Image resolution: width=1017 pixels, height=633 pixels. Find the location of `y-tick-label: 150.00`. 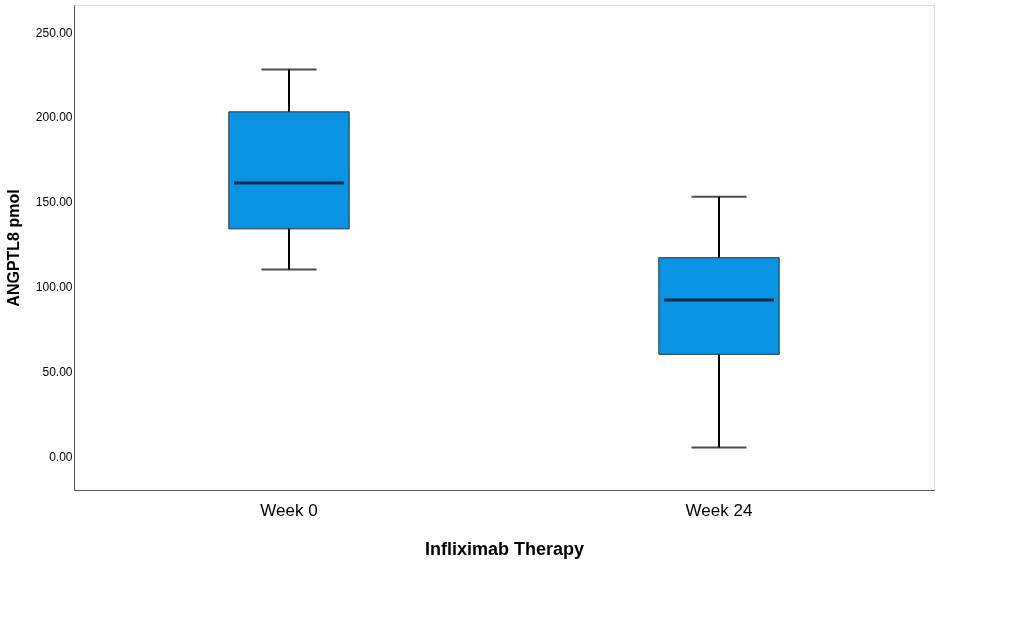

y-tick-label: 150.00 is located at coordinates (54, 202).